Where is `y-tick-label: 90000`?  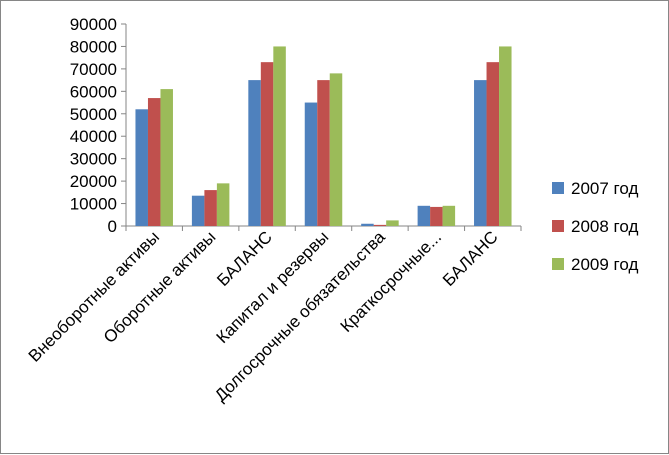 y-tick-label: 90000 is located at coordinates (93, 24).